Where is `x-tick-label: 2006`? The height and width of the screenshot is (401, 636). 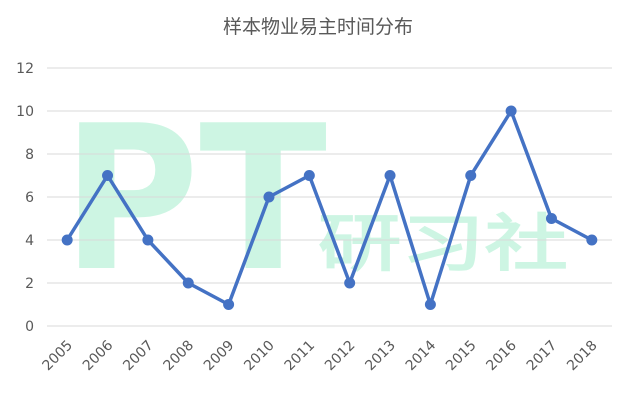
x-tick-label: 2006 is located at coordinates (98, 355).